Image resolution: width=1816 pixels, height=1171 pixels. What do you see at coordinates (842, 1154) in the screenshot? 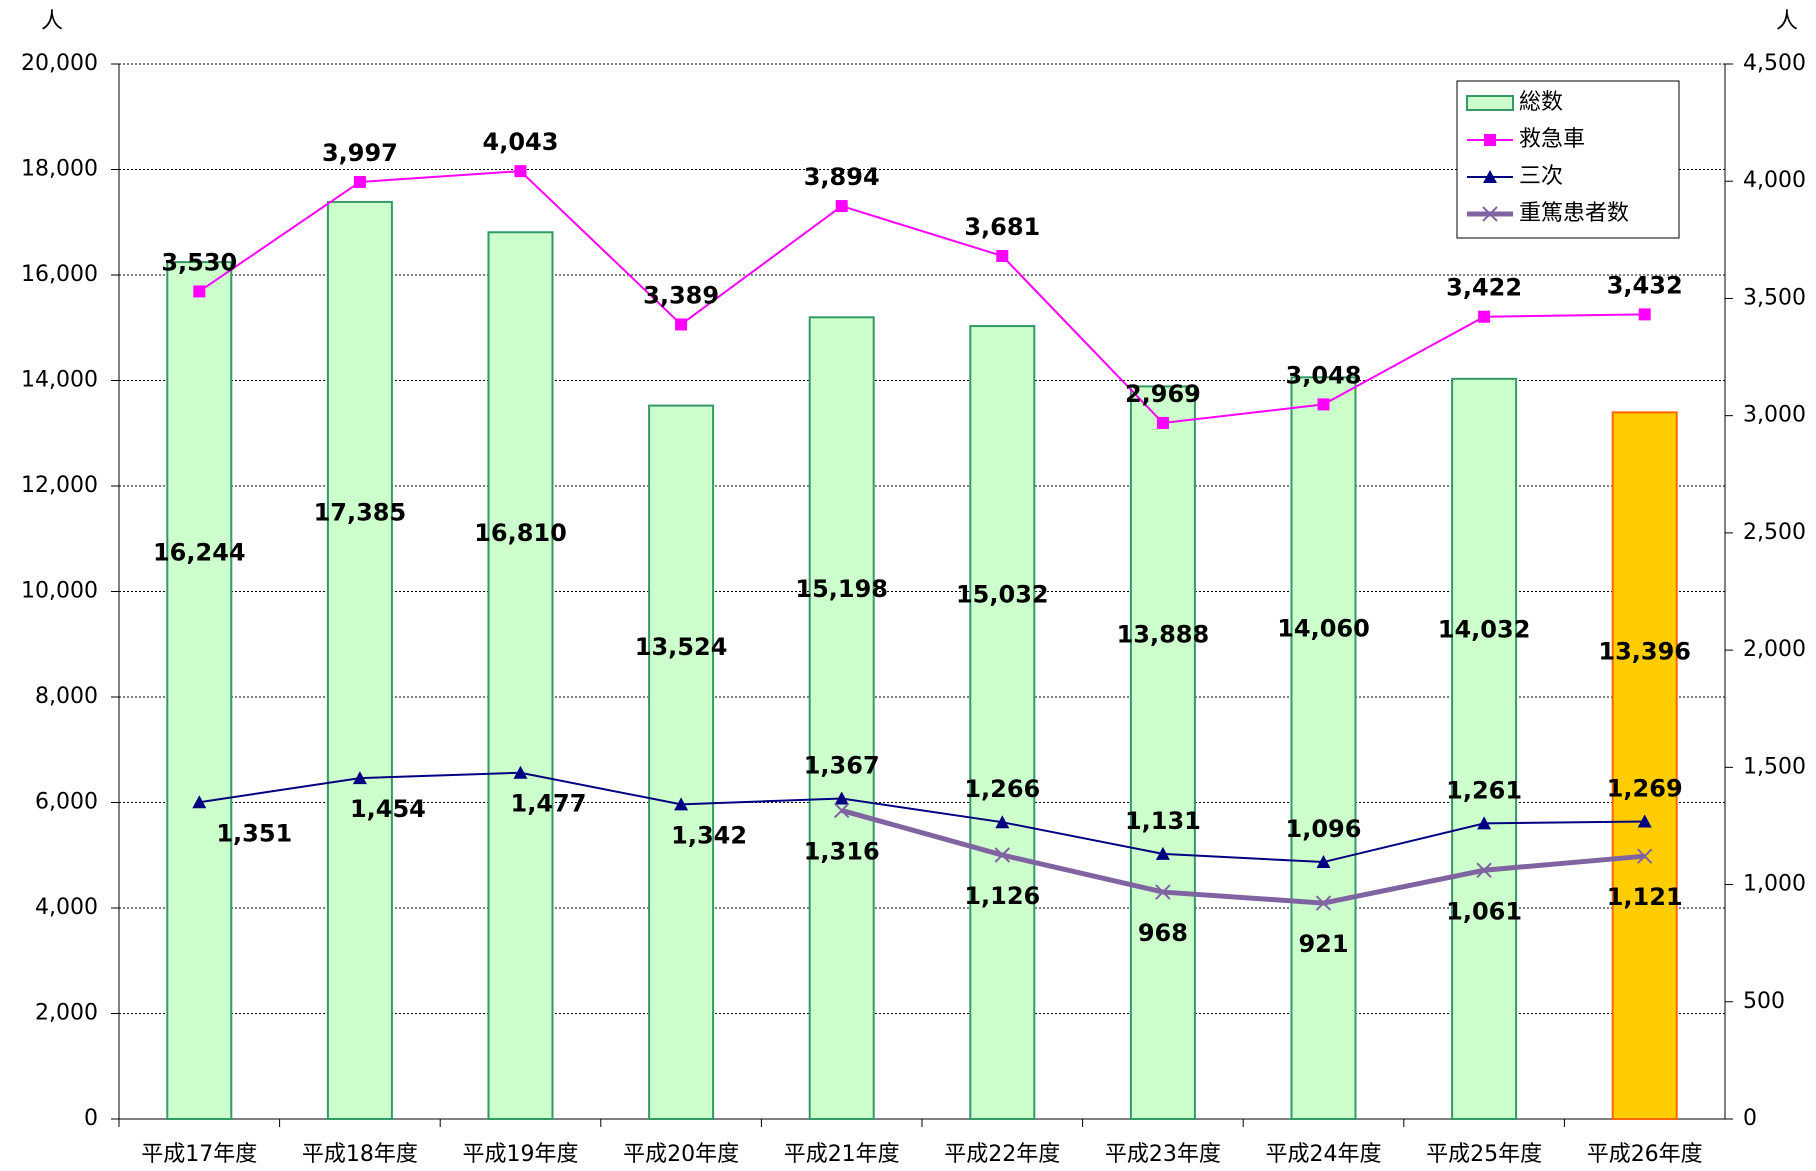
I see `x-tick-label: 平成21年度` at bounding box center [842, 1154].